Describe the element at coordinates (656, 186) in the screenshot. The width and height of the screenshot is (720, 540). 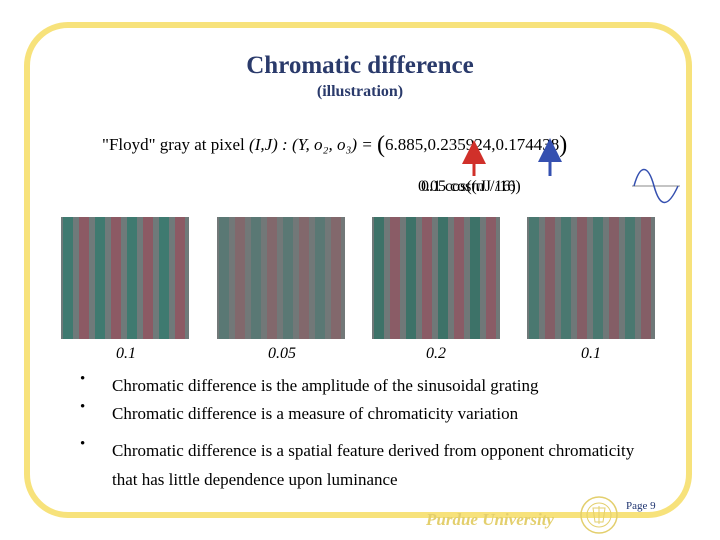
I see `sine-wave-icon` at that location.